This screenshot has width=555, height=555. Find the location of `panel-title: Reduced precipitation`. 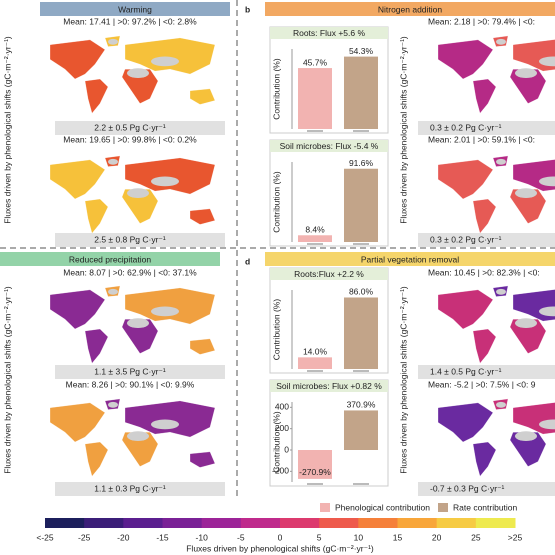

panel-title: Reduced precipitation is located at coordinates (110, 259).